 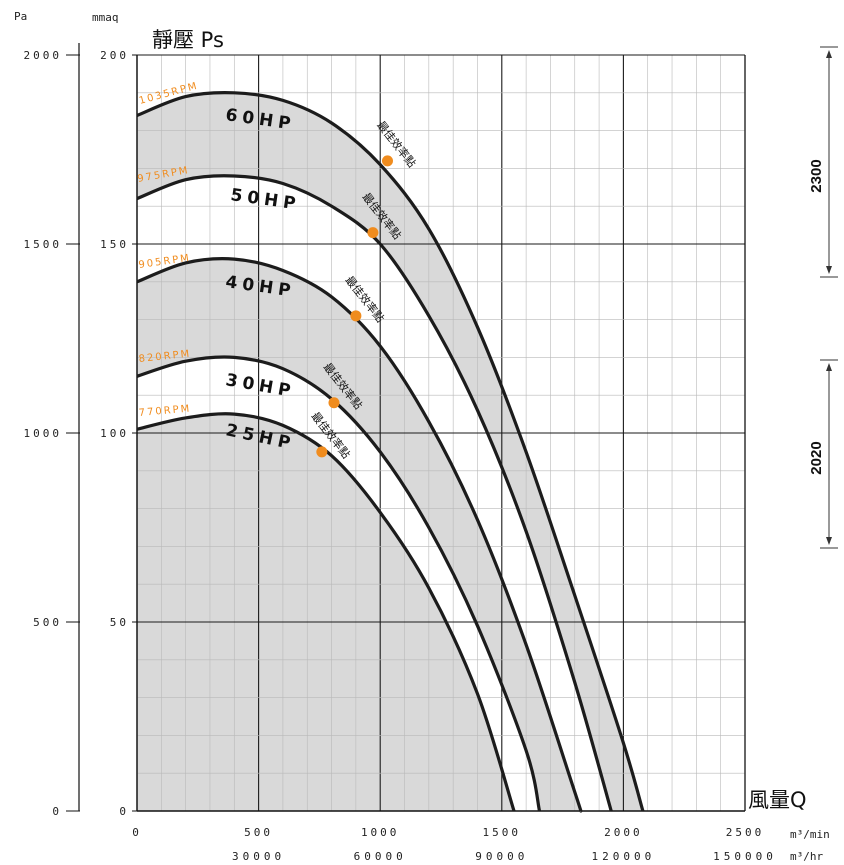 I want to click on dimension-2300-label: 2300, so click(x=816, y=175).